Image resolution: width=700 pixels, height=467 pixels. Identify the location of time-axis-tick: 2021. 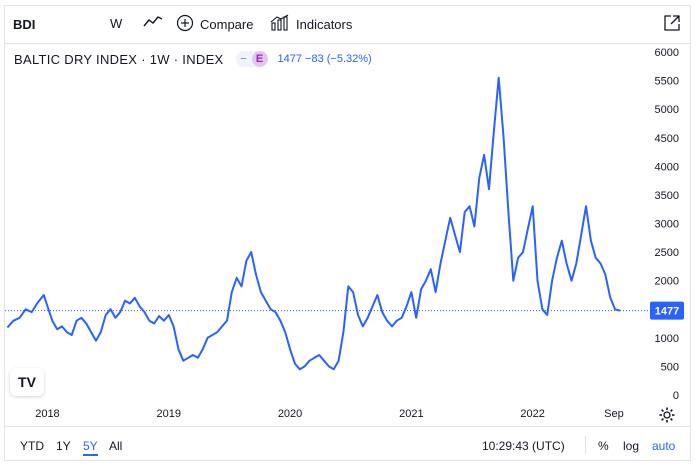
(411, 414).